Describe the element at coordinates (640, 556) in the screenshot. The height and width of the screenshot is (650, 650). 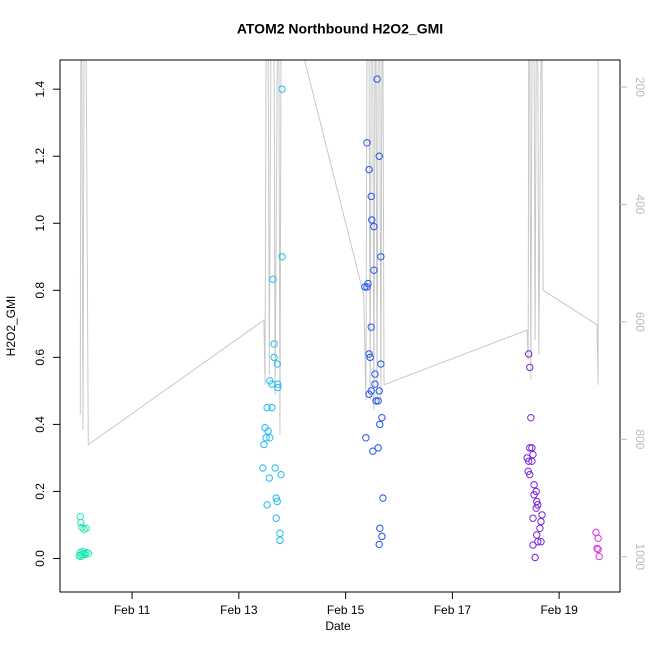
I see `y2-tick-label: 1000` at that location.